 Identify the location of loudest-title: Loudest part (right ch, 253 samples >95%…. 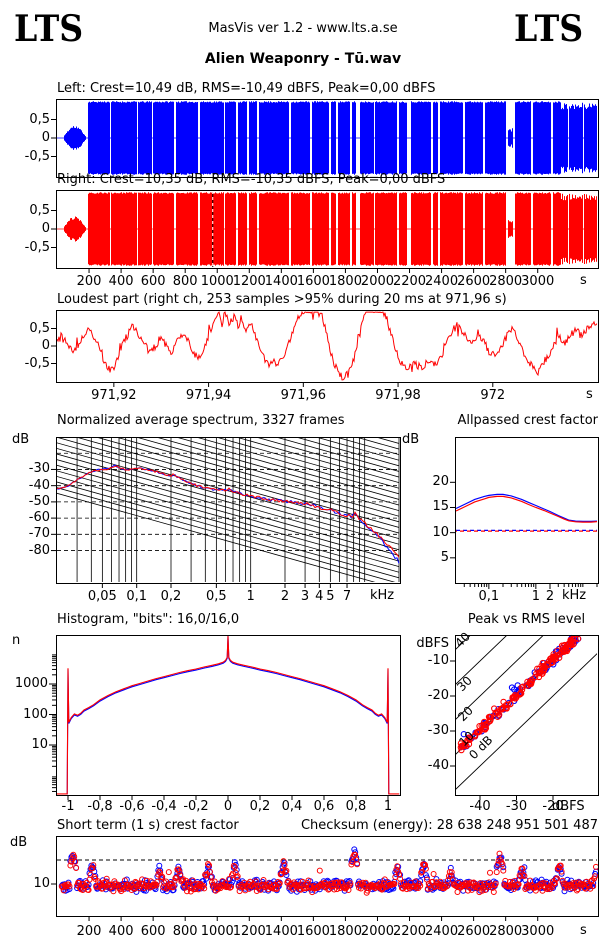
(282, 299).